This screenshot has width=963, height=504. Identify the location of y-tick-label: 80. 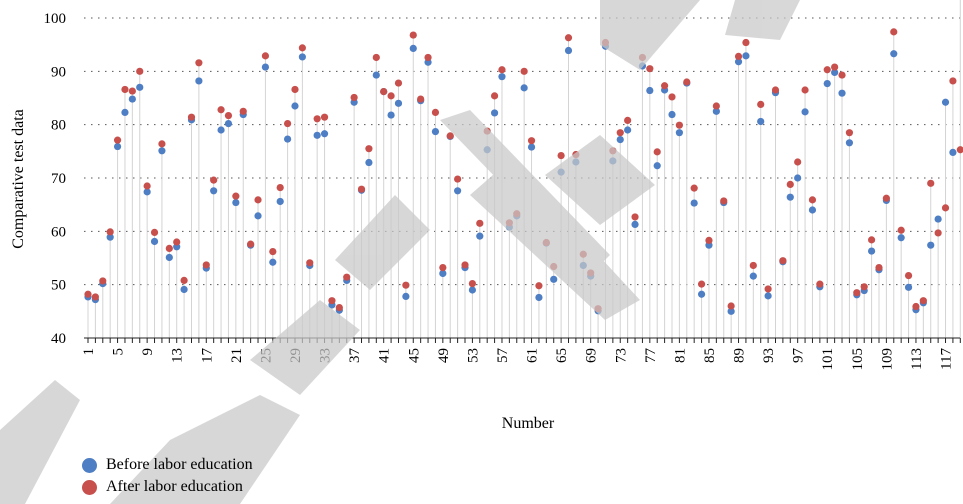
(58, 126).